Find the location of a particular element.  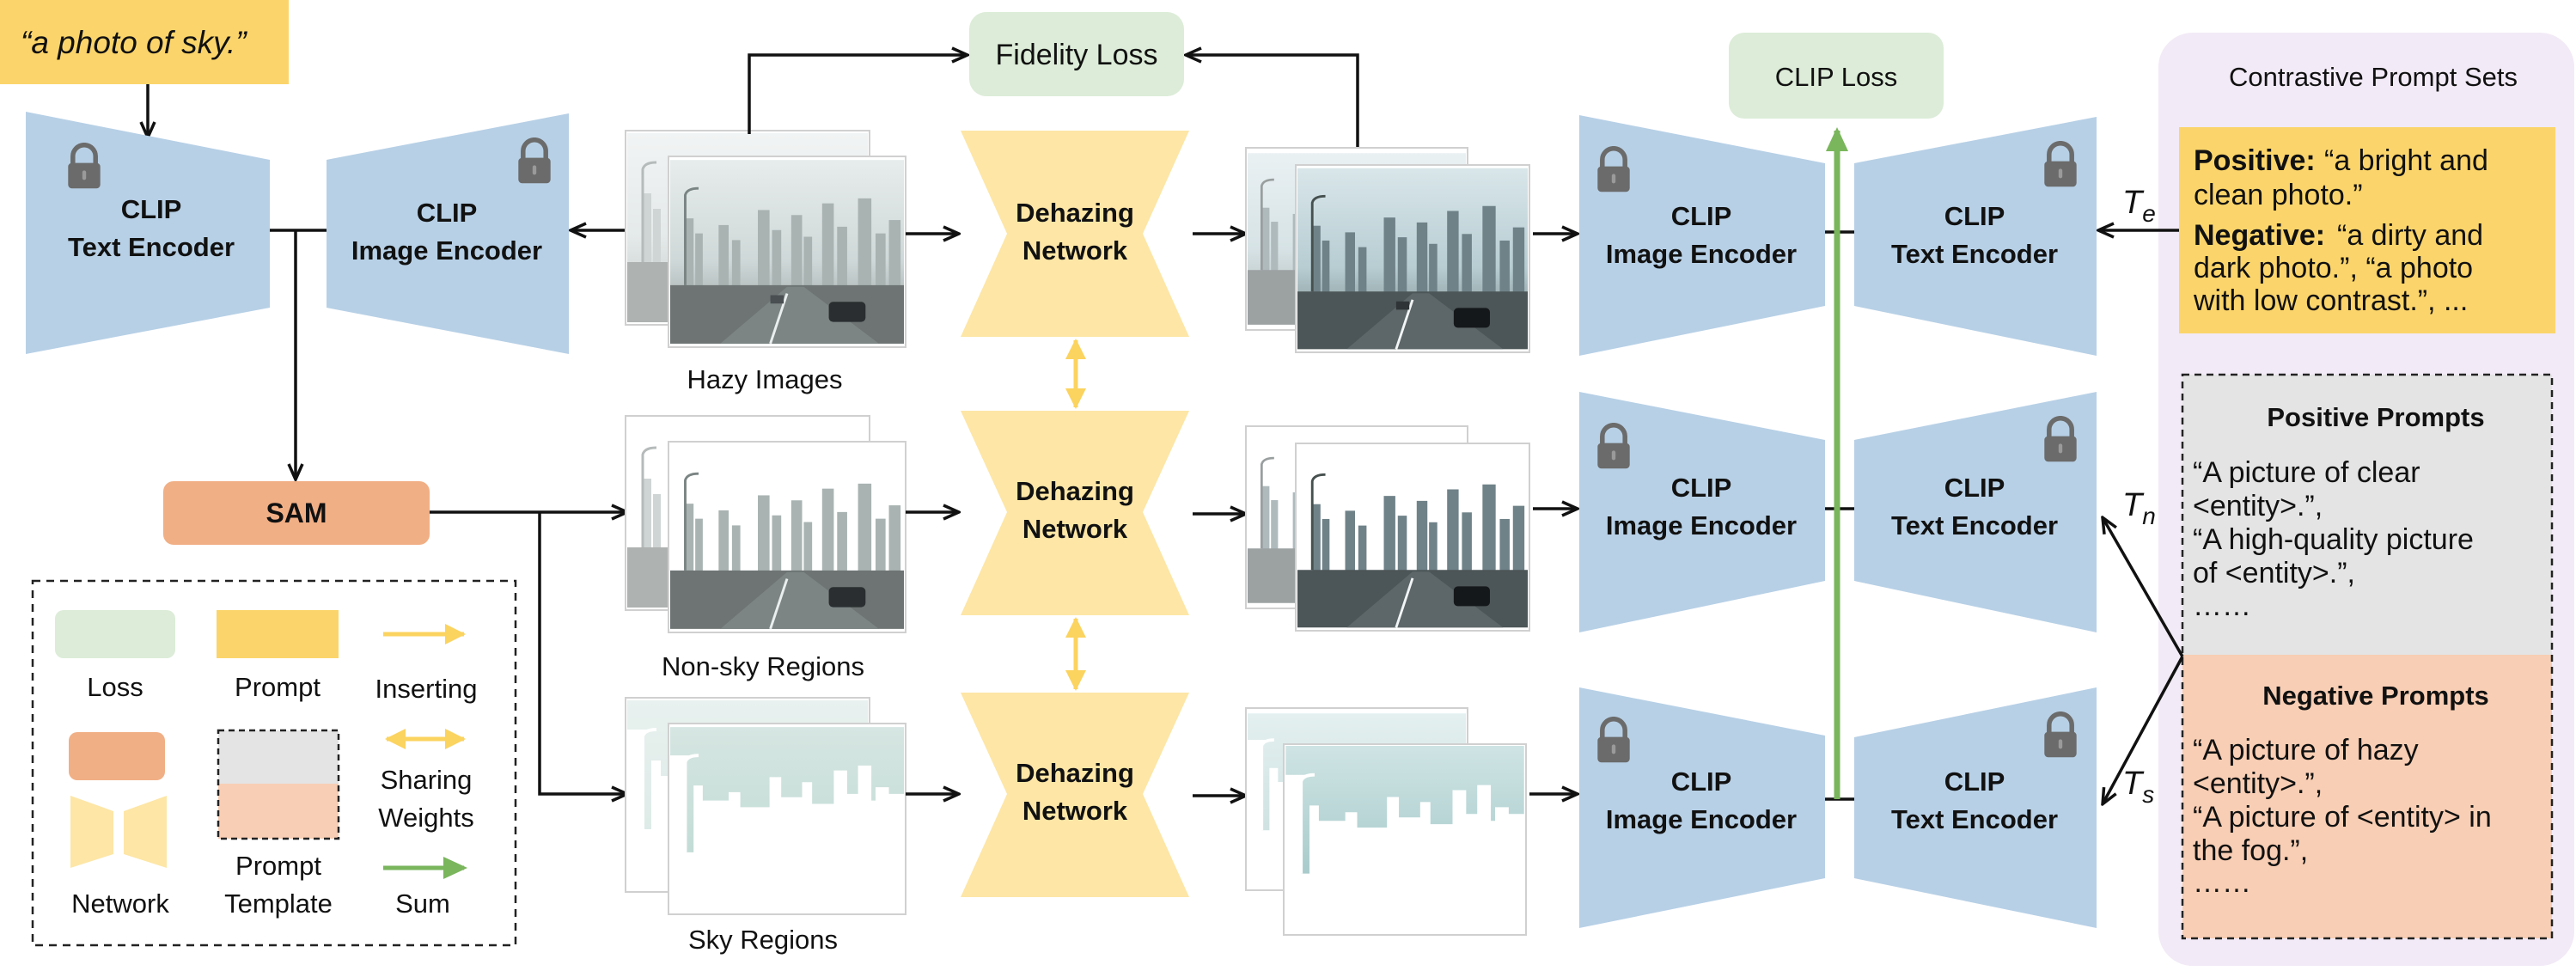

legend-box is located at coordinates (274, 763).